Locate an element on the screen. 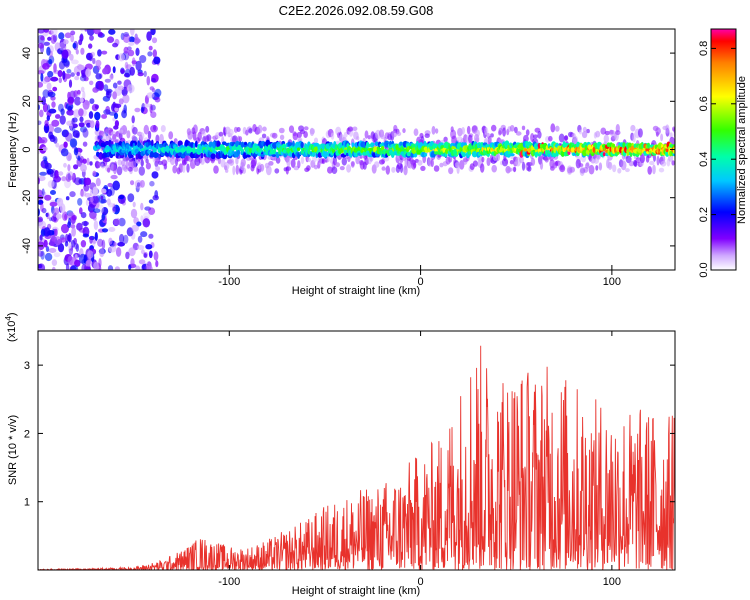 Image resolution: width=750 pixels, height=600 pixels. snr-x-label: Height of straight line (km) is located at coordinates (356, 591).